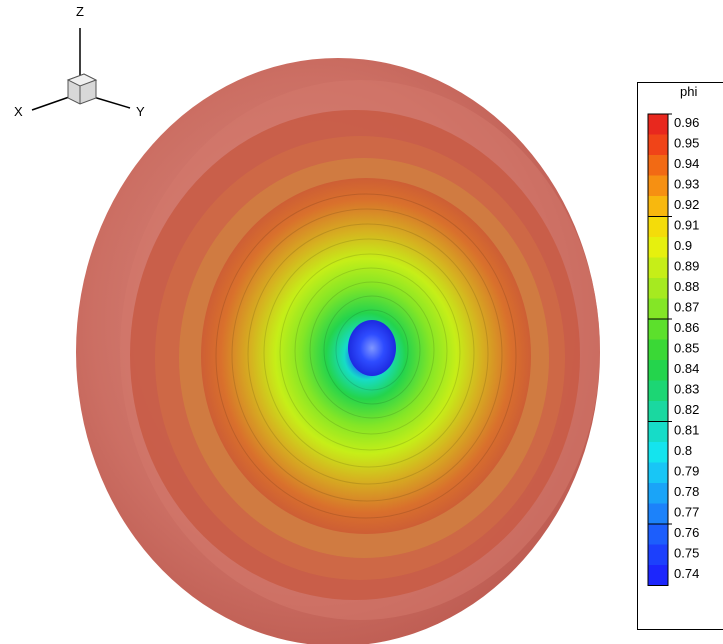 The width and height of the screenshot is (723, 644). I want to click on legend-level-label: 0.96, so click(686, 122).